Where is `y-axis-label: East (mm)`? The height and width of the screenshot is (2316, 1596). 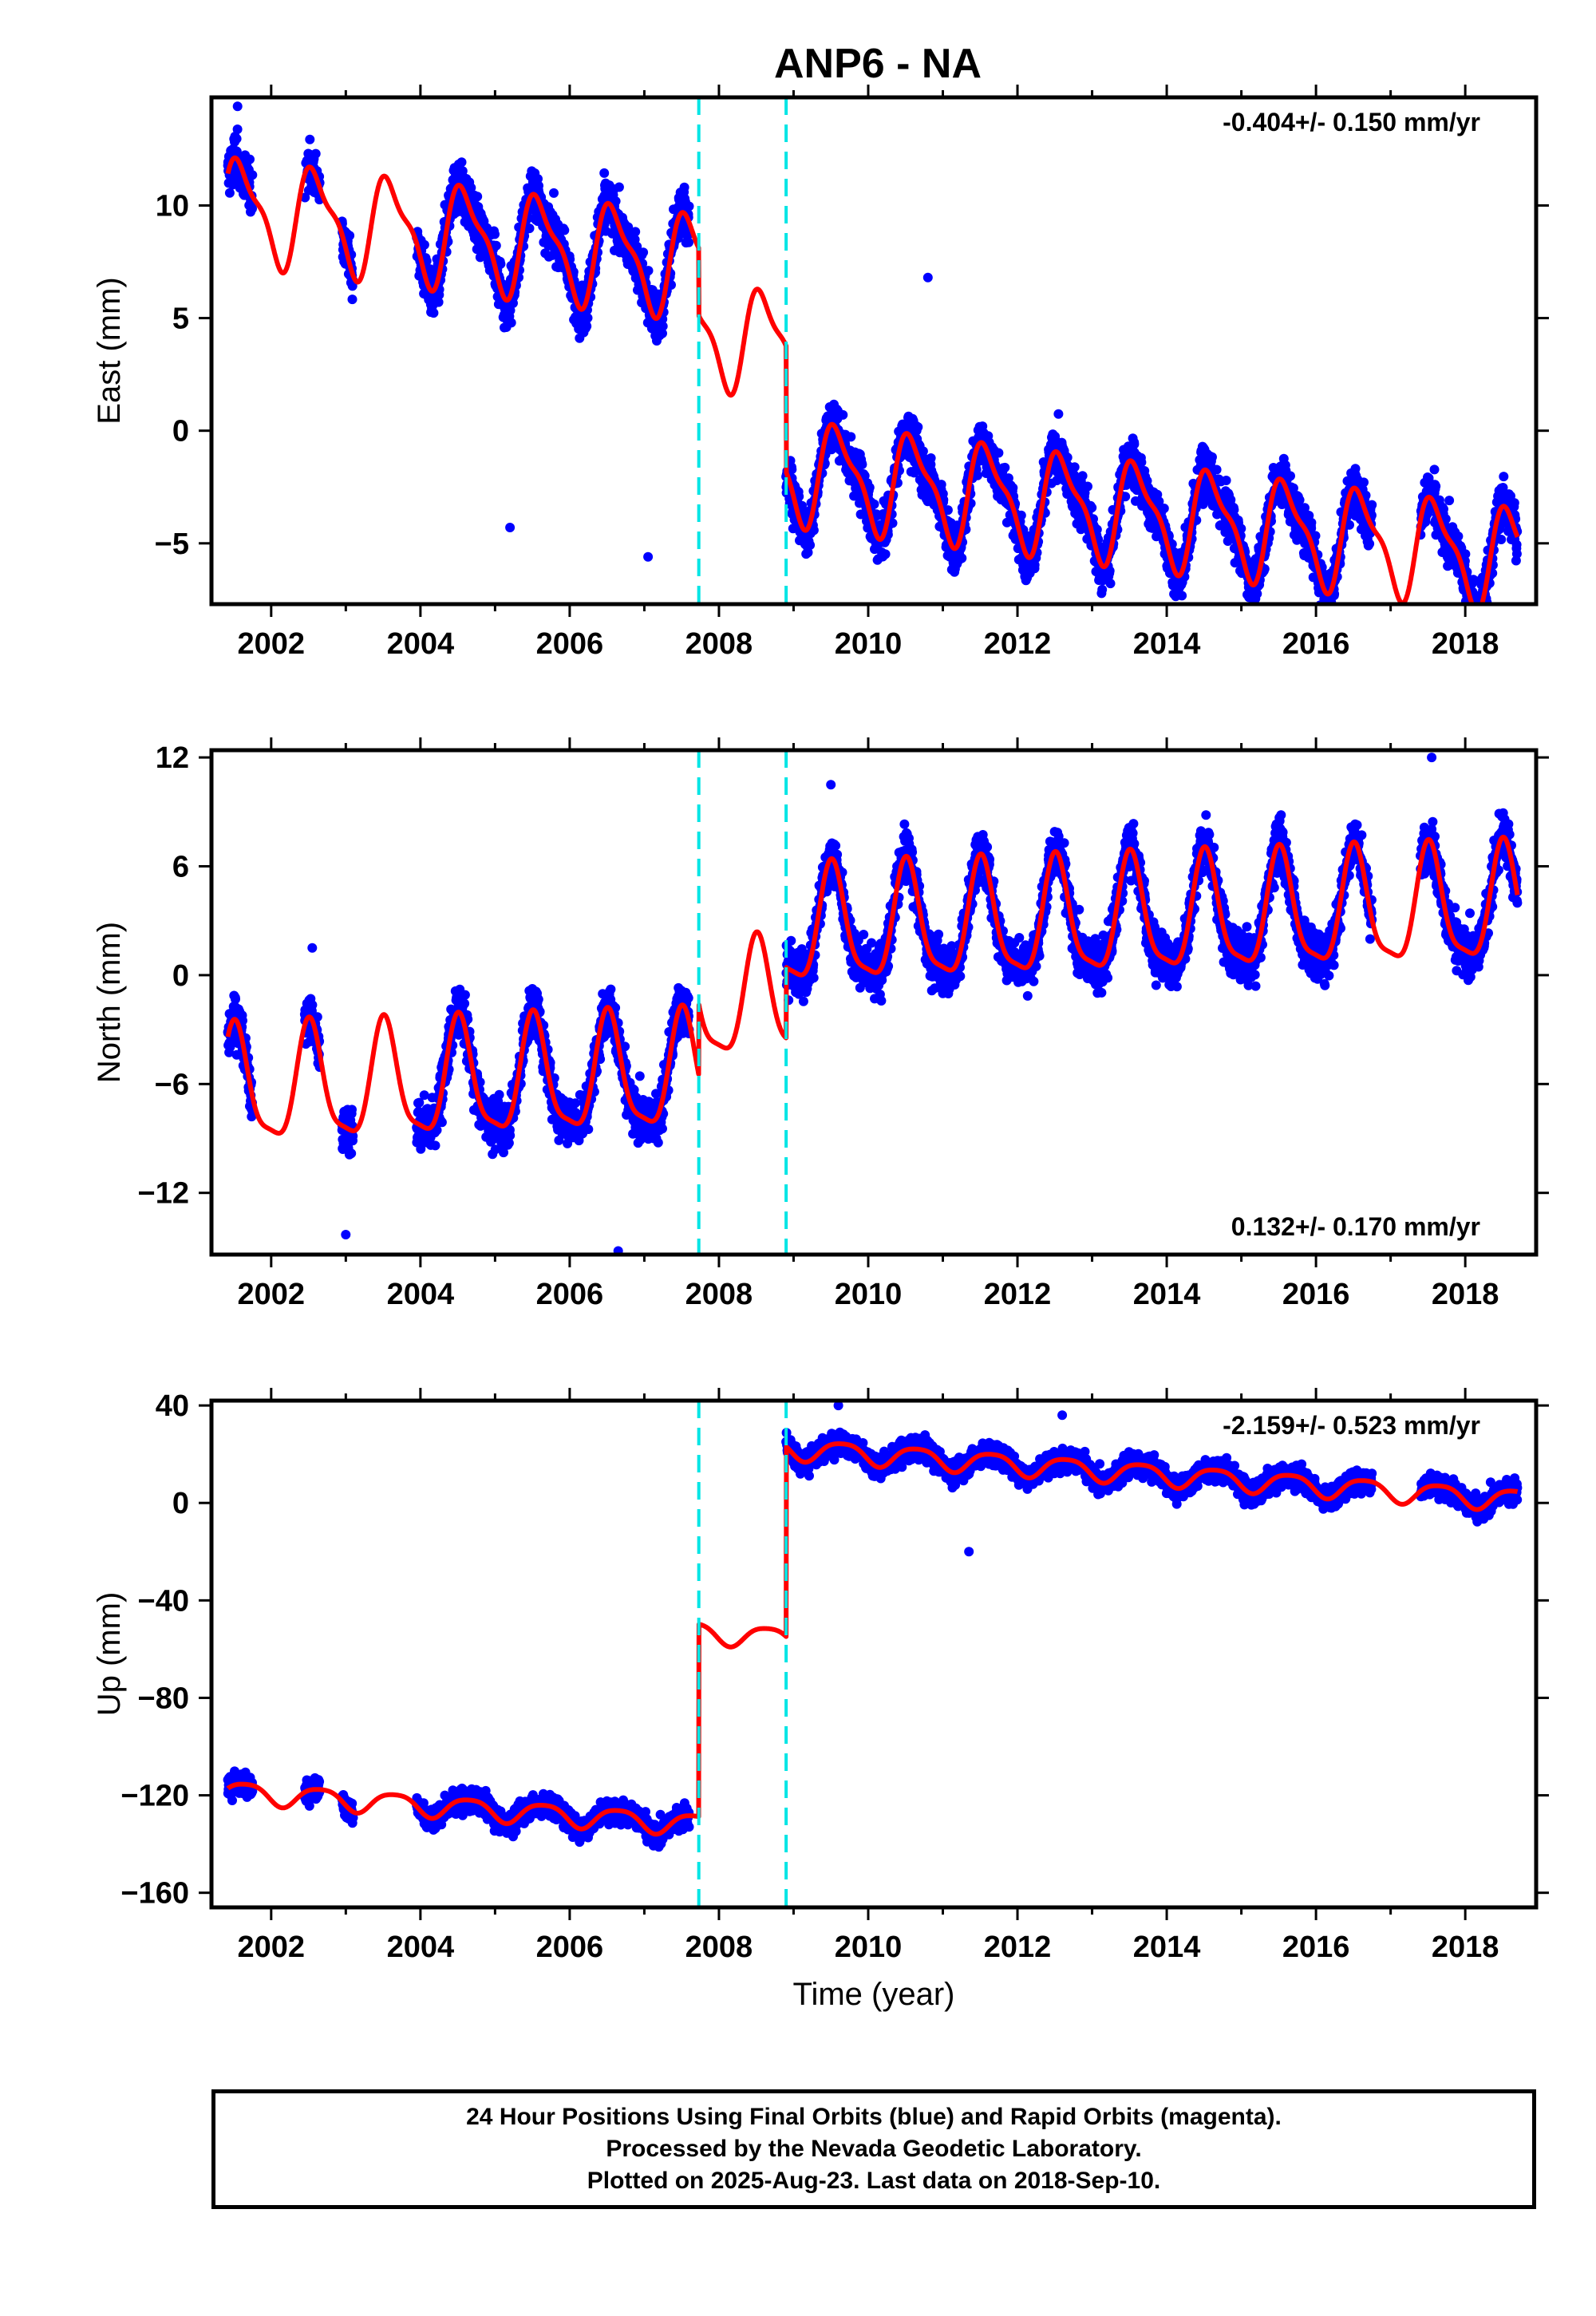 y-axis-label: East (mm) is located at coordinates (109, 350).